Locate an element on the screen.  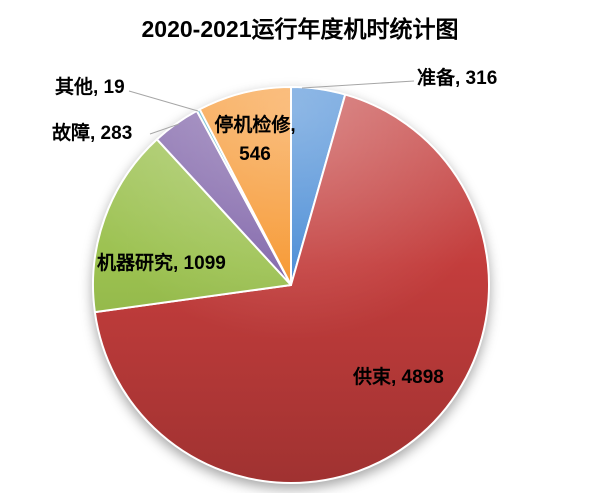
chart-title: 2020-2021运行年度机时统计图 is located at coordinates (300, 29).